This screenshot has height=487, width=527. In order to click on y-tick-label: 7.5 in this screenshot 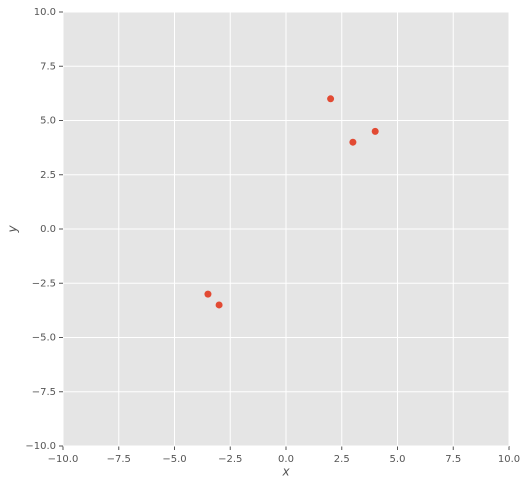, I will do `click(48, 66)`.